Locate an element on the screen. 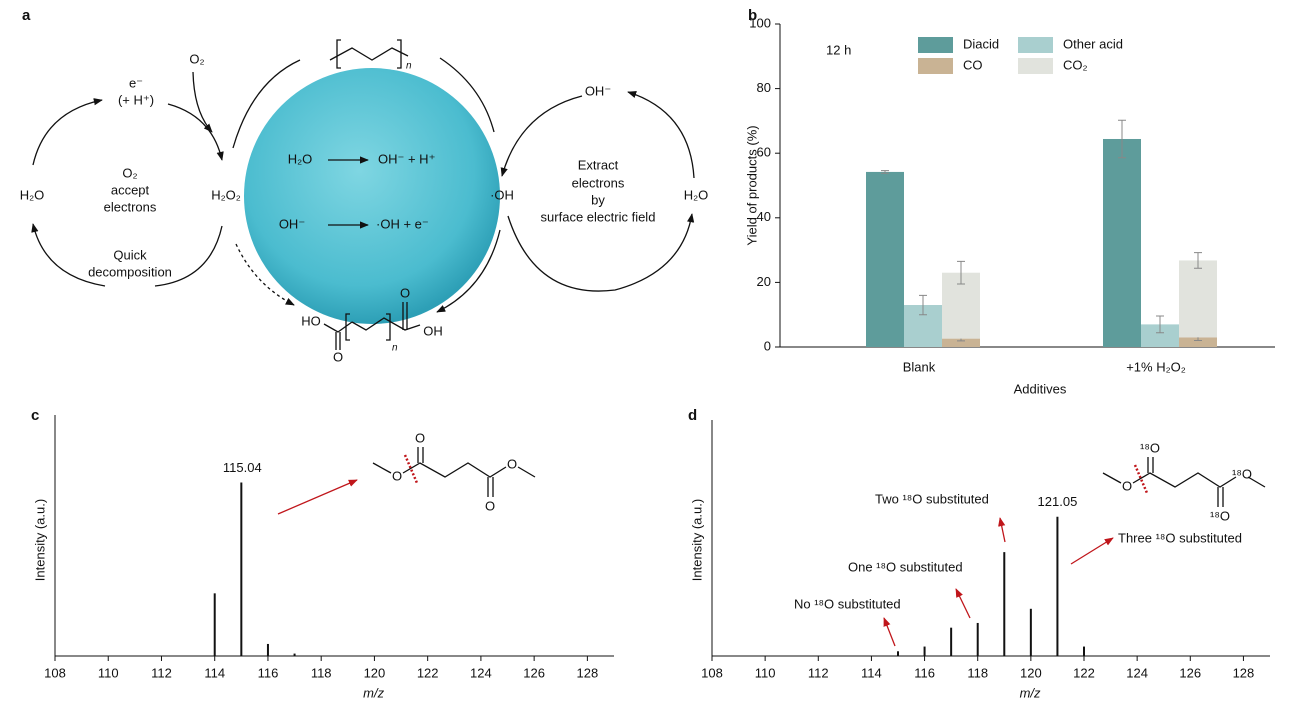  panel-label: d is located at coordinates (692, 415).